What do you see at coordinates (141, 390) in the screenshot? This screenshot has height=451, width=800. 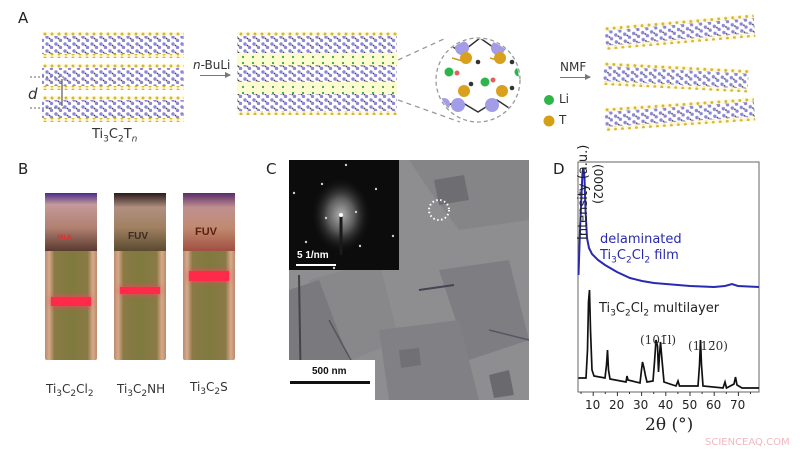 I see `sample-label-ti3c2nh: Ti3C2NH` at bounding box center [141, 390].